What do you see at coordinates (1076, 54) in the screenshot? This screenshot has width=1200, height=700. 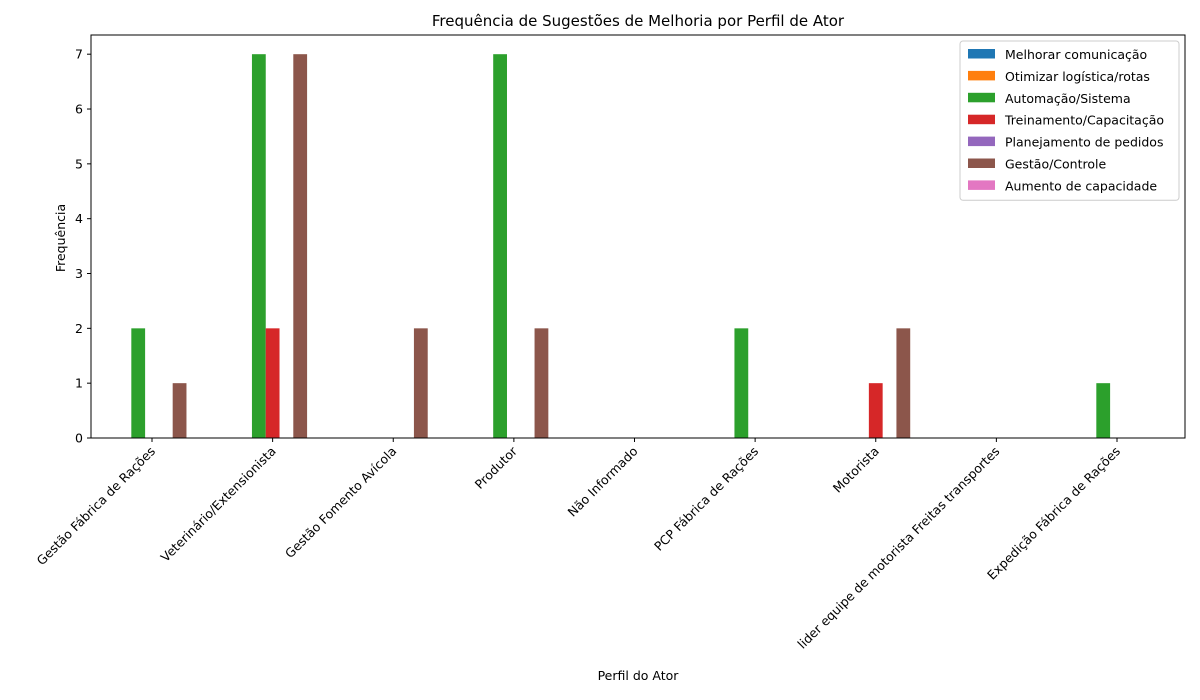 I see `legend-label: Melhorar comunicação` at bounding box center [1076, 54].